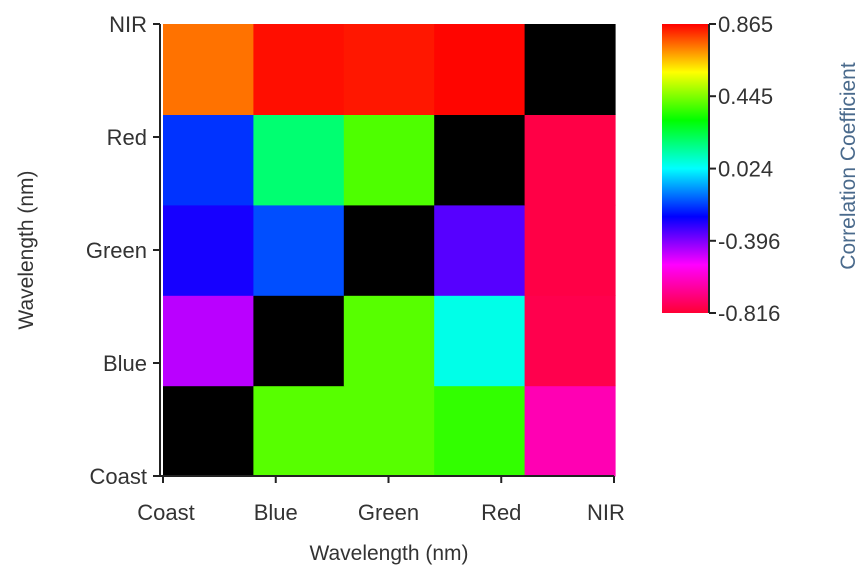 Image resolution: width=861 pixels, height=570 pixels. Describe the element at coordinates (480, 250) in the screenshot. I see `heatmap-cell-green-red` at that location.